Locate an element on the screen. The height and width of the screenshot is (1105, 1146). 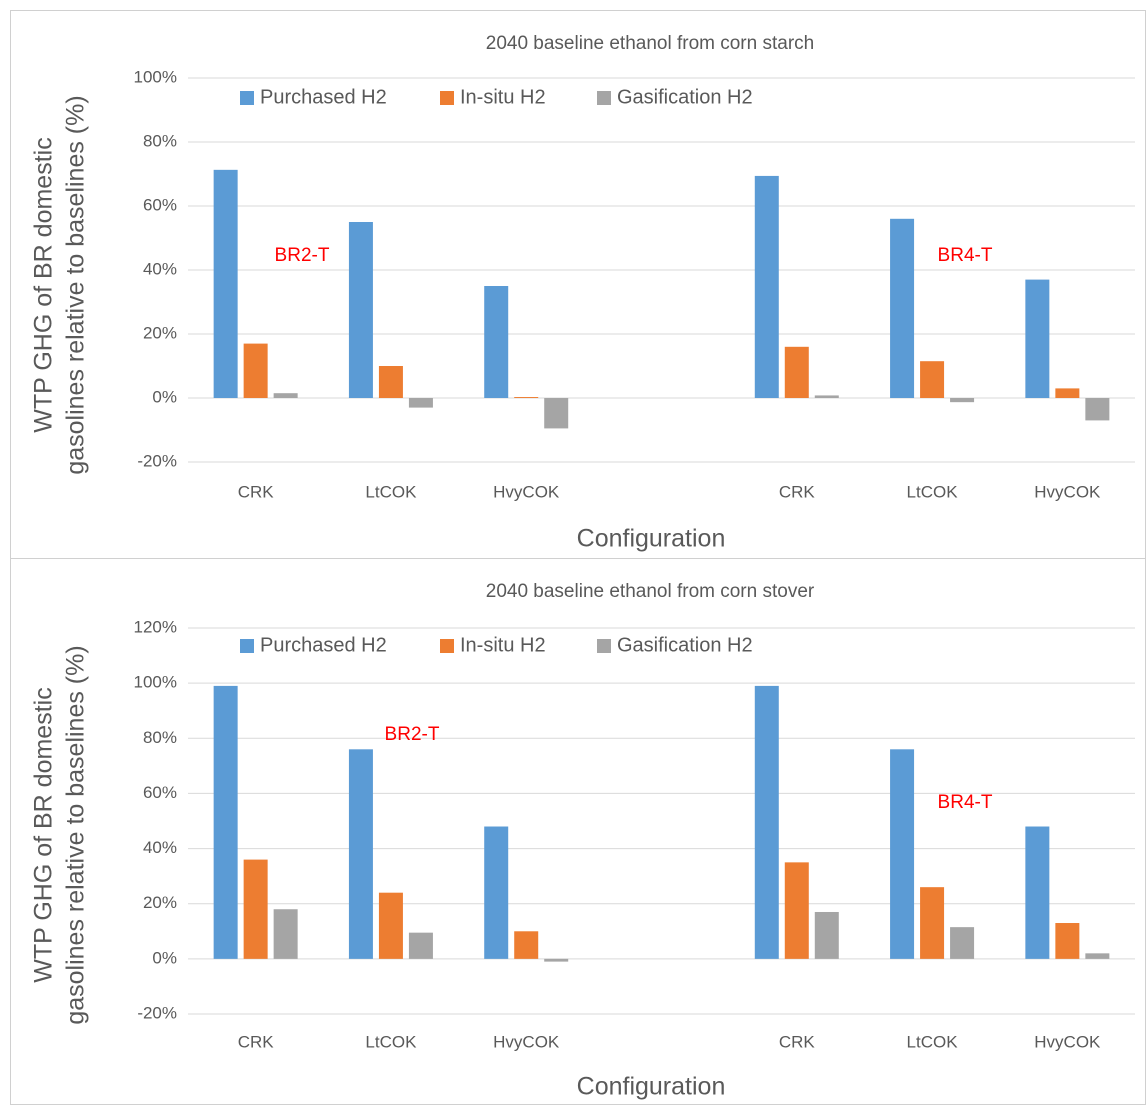
chart-title: 2040 baseline ethanol from corn stover is located at coordinates (650, 591).